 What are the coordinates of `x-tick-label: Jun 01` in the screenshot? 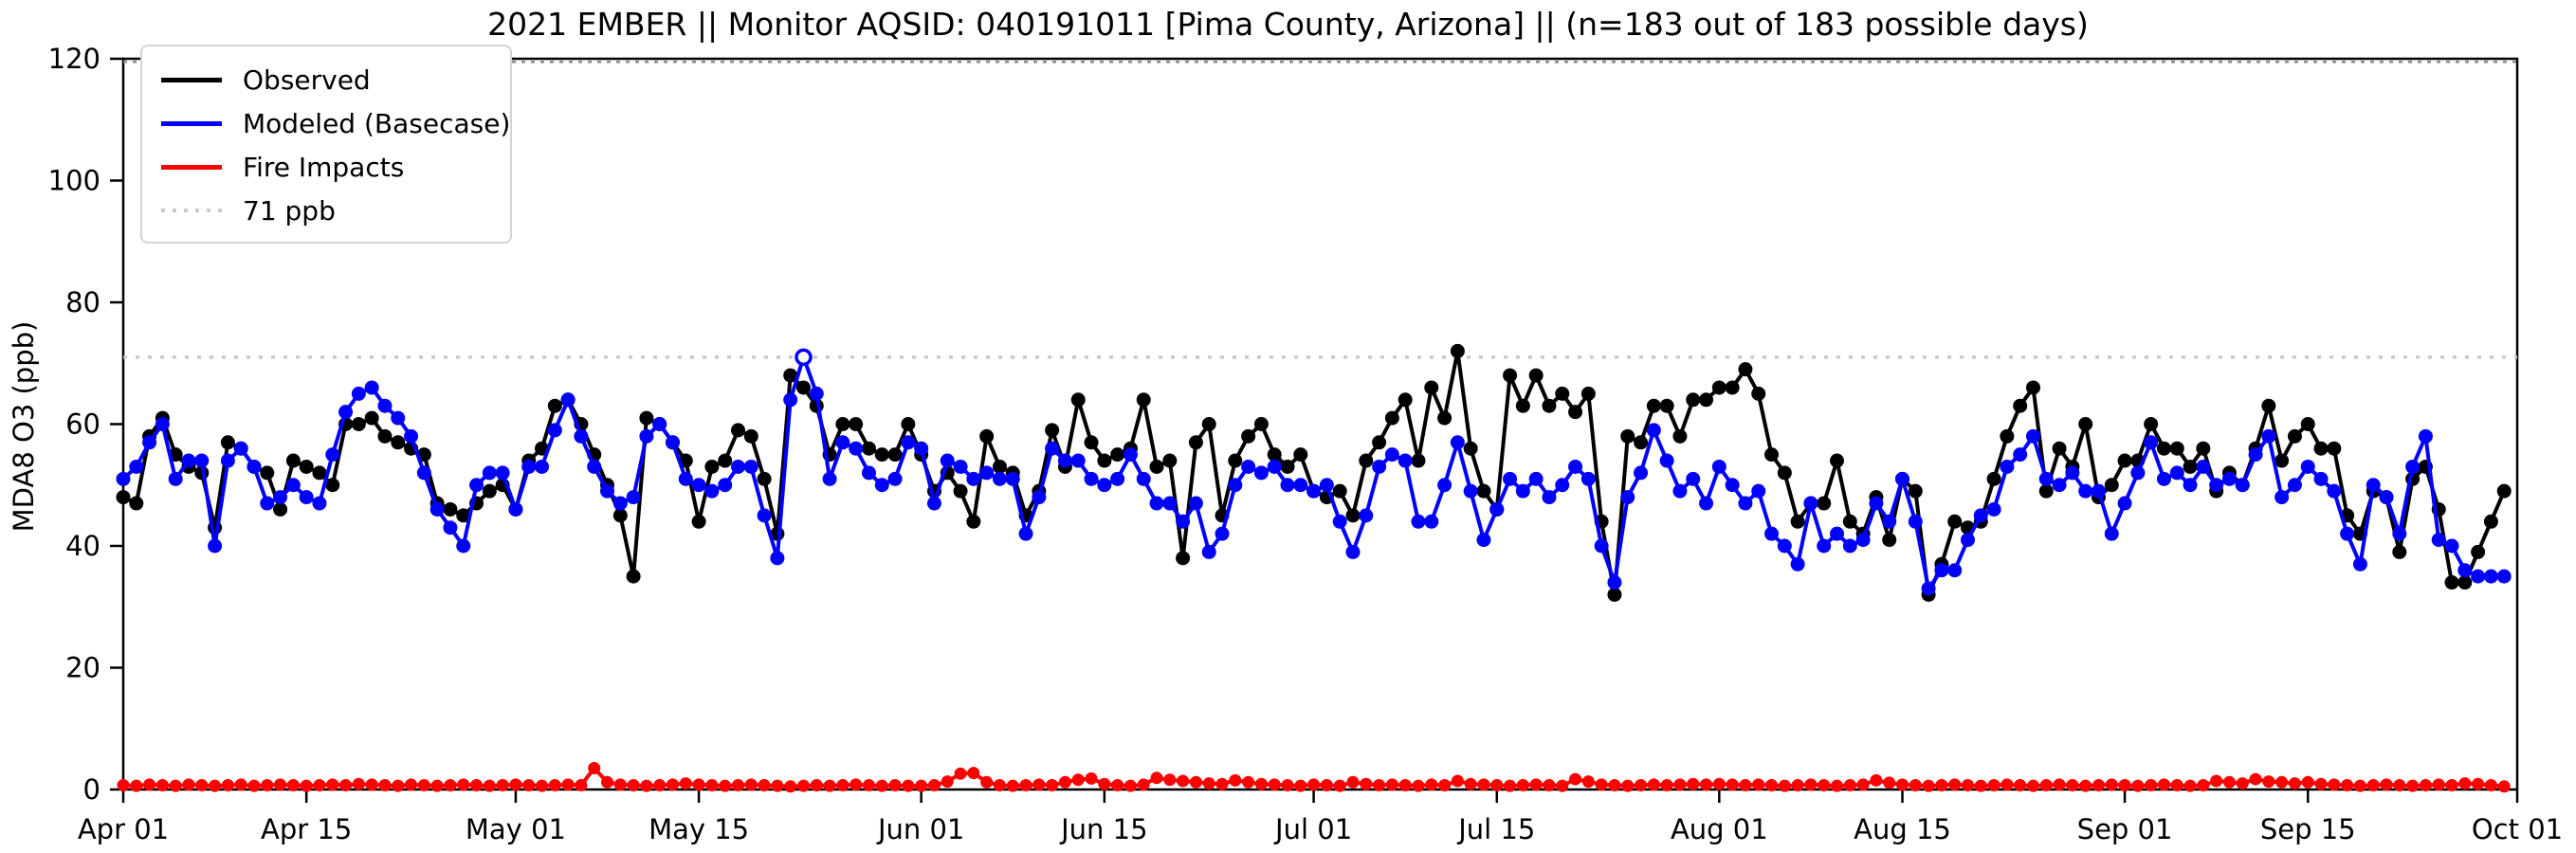 It's located at (920, 829).